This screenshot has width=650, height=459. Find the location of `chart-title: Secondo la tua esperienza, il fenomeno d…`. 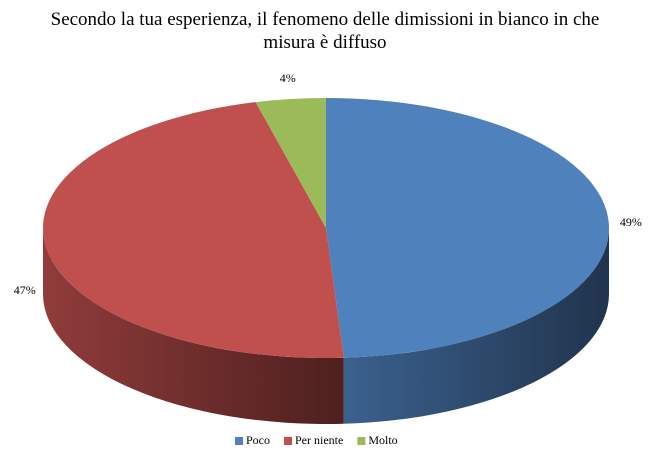

chart-title: Secondo la tua esperienza, il fenomeno d… is located at coordinates (325, 31).